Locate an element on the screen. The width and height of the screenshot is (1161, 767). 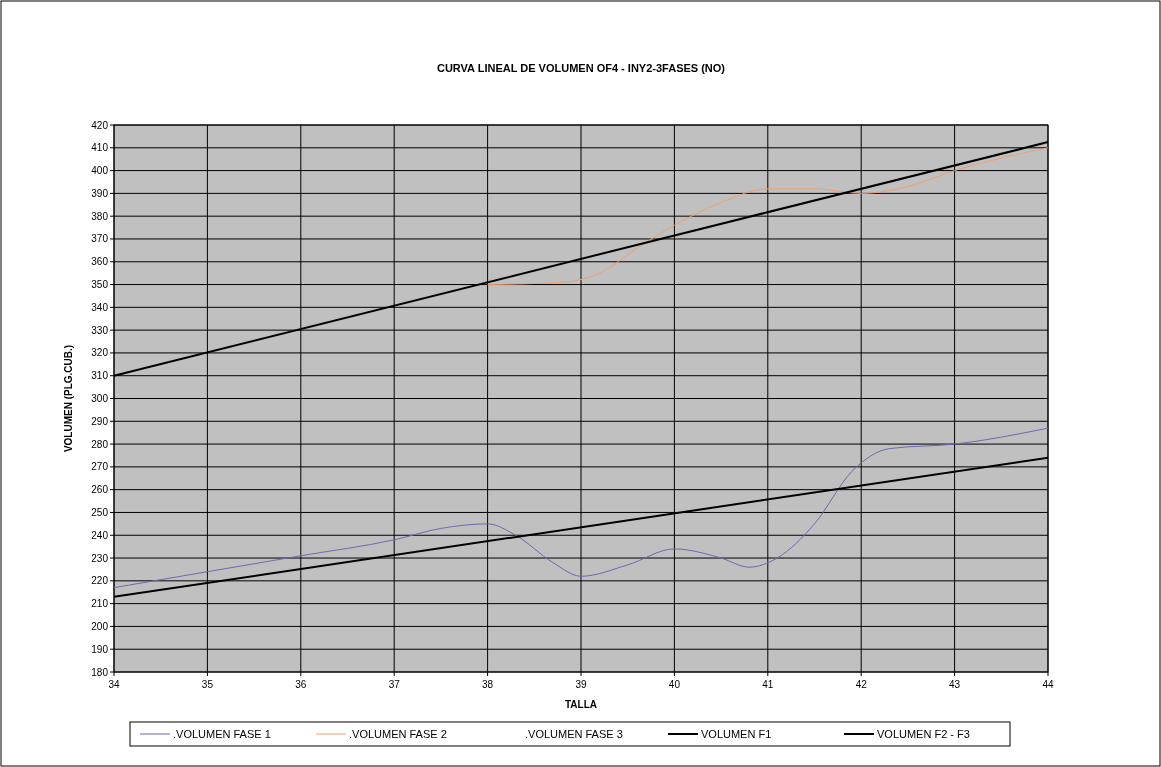
x-tick-label: 35 is located at coordinates (207, 684).